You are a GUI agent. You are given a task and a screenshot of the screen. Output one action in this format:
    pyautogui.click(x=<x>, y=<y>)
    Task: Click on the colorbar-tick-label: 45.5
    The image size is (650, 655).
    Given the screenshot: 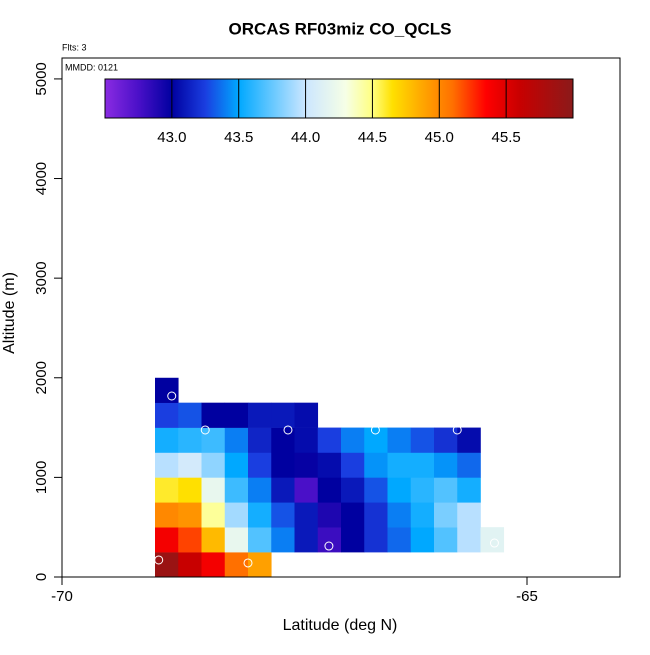 What is the action you would take?
    pyautogui.click(x=506, y=137)
    